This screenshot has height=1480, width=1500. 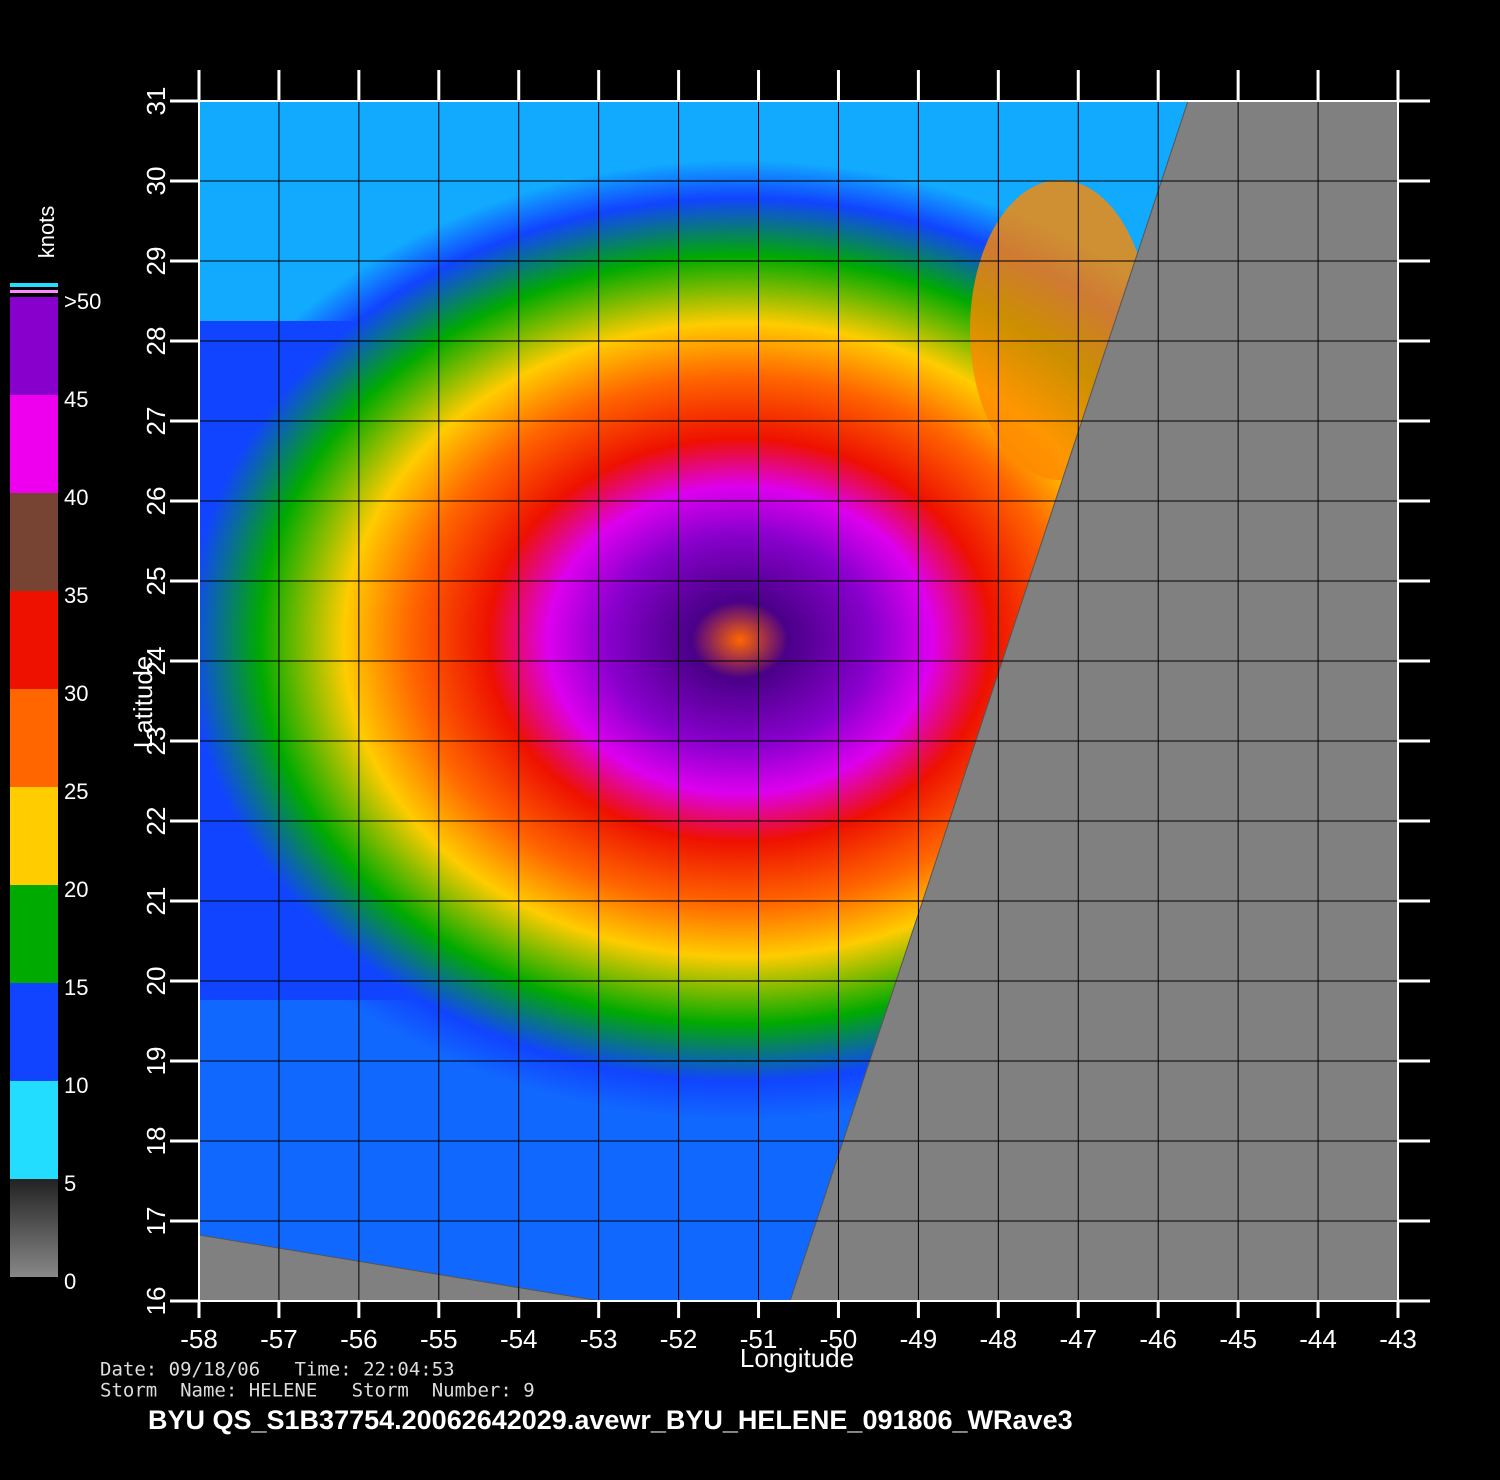 What do you see at coordinates (317, 1391) in the screenshot?
I see `info-line: Storm Name: HELENE Storm Number: 9` at bounding box center [317, 1391].